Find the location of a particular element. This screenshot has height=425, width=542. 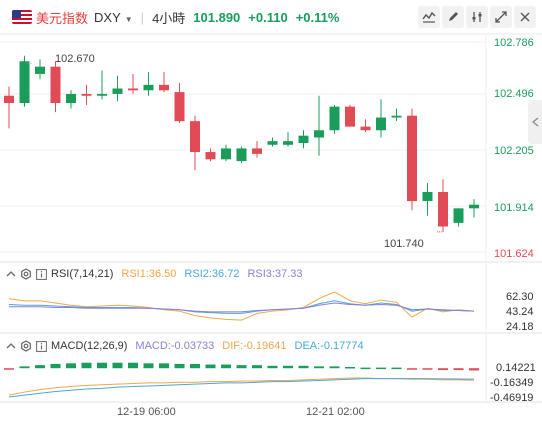

settings-button is located at coordinates (477, 17).